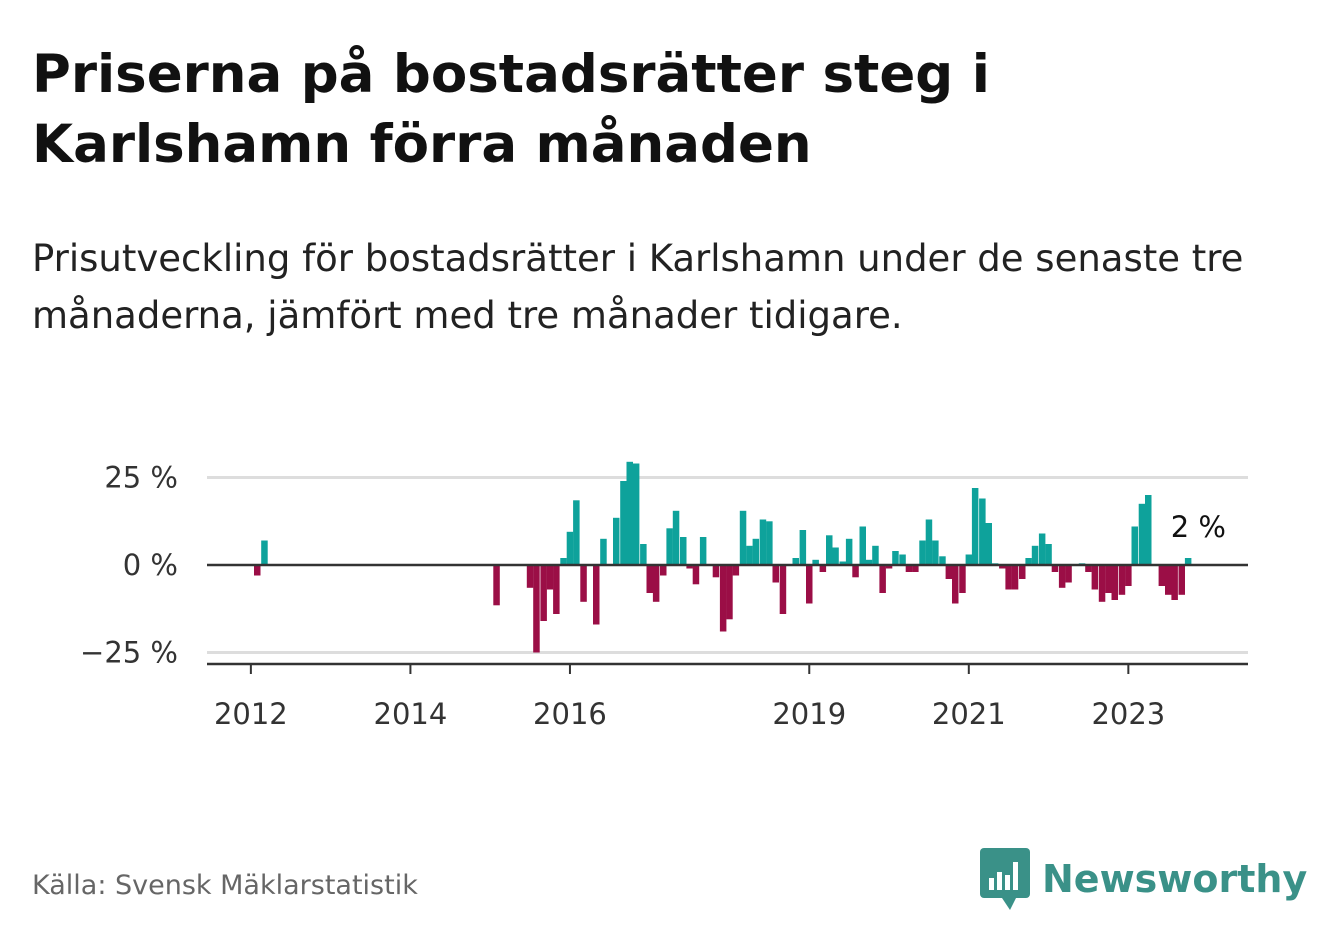  I want to click on y-tick-label: 25 %, so click(141, 478).